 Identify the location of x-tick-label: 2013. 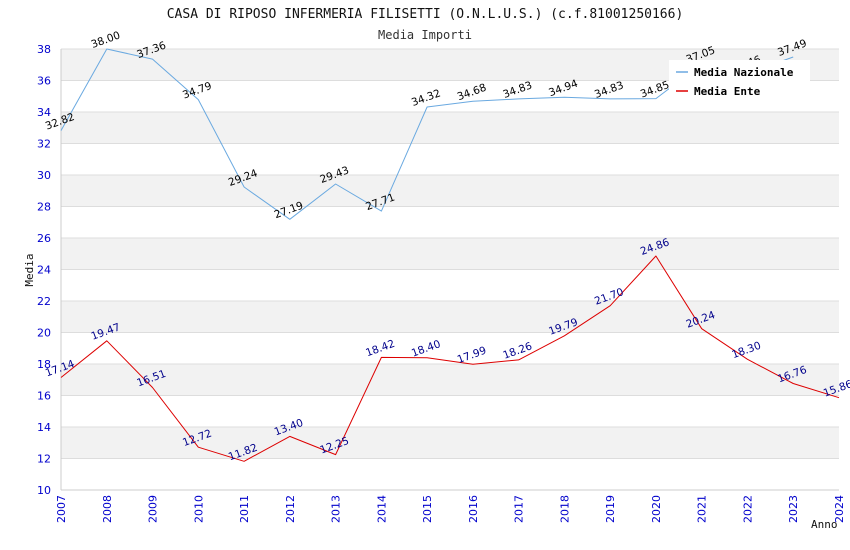
(336, 509).